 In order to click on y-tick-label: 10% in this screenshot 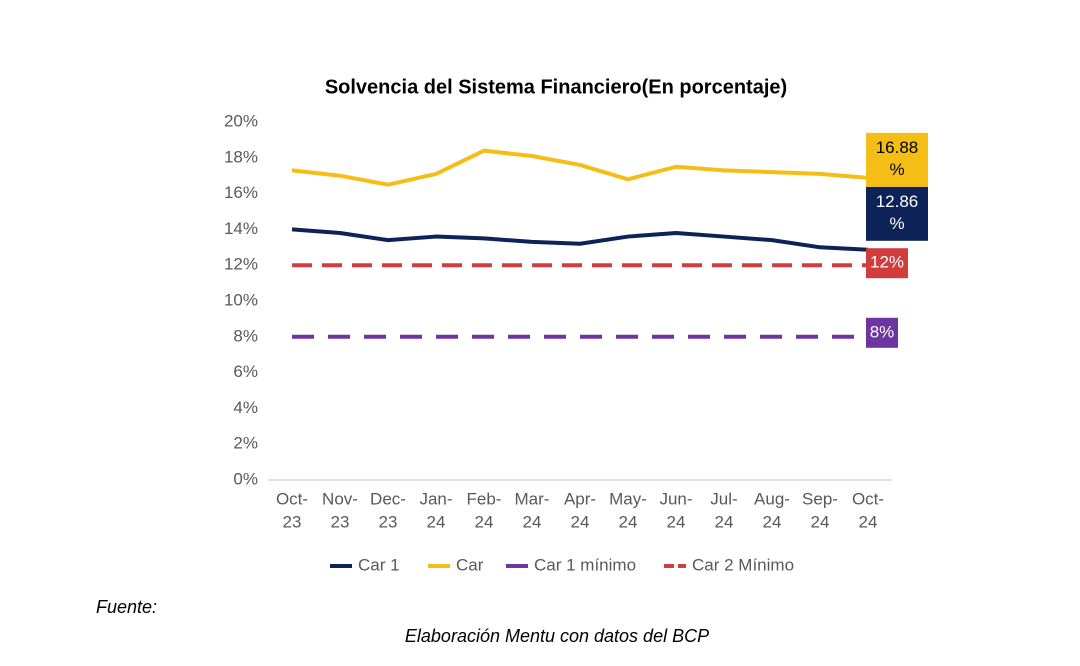, I will do `click(241, 299)`.